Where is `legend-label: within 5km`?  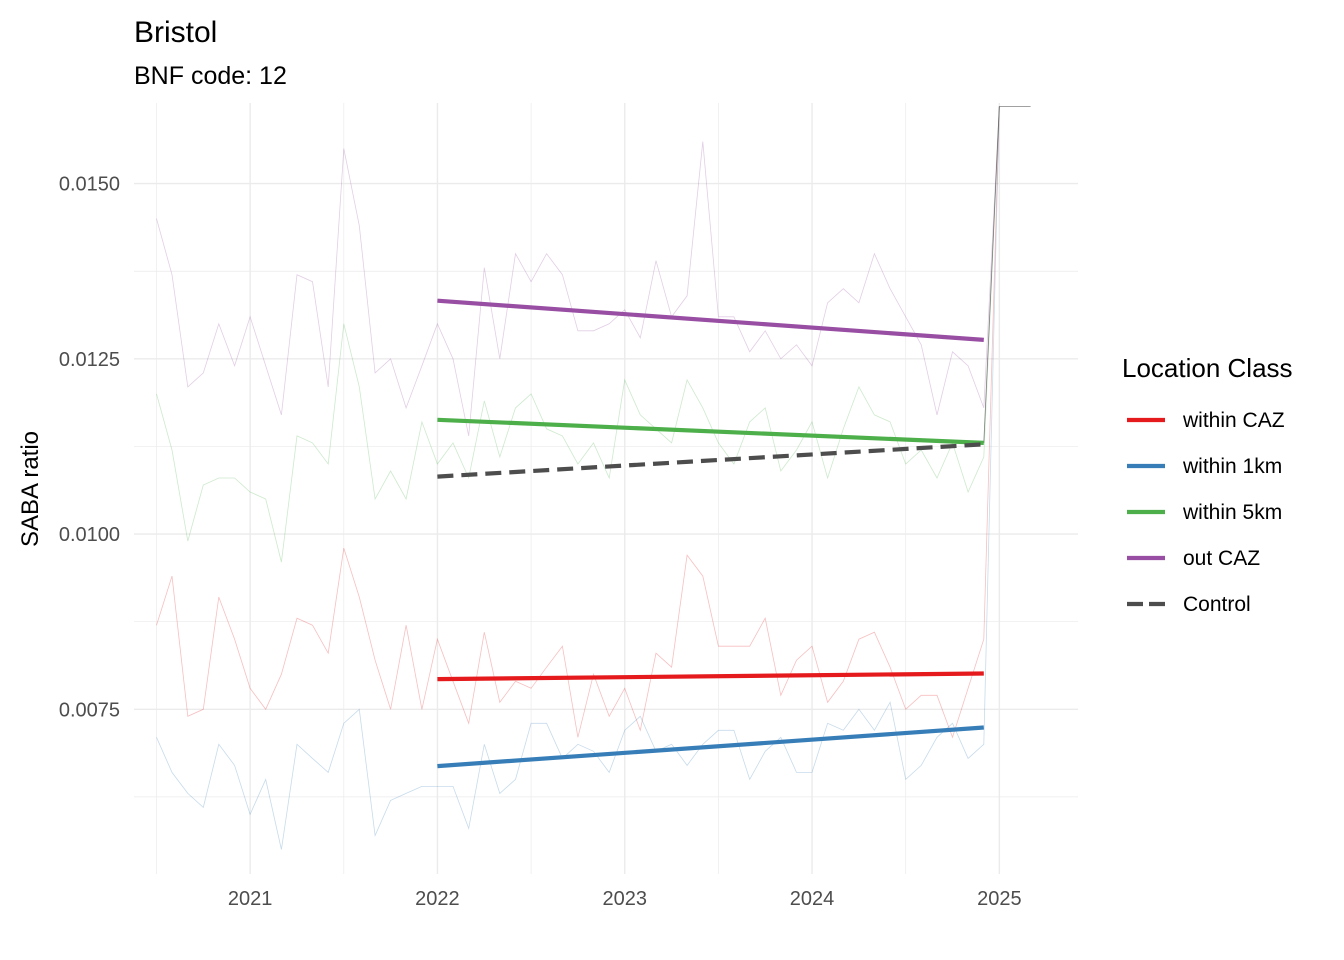
legend-label: within 5km is located at coordinates (1232, 512).